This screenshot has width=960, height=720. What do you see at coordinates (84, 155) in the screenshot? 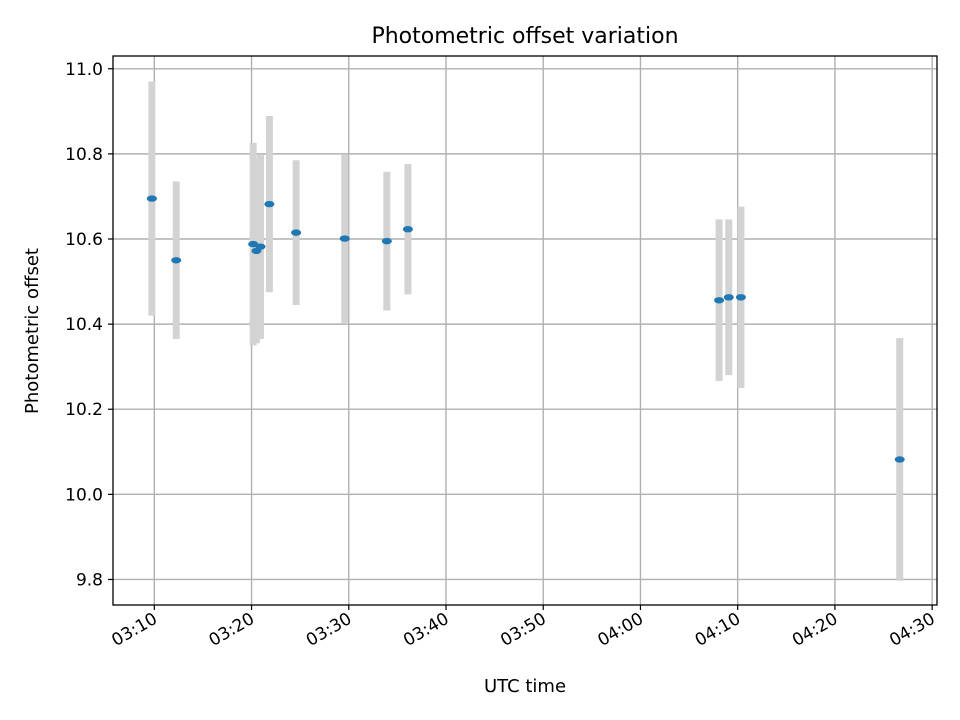
I see `y-tick-label: 10.8` at bounding box center [84, 155].